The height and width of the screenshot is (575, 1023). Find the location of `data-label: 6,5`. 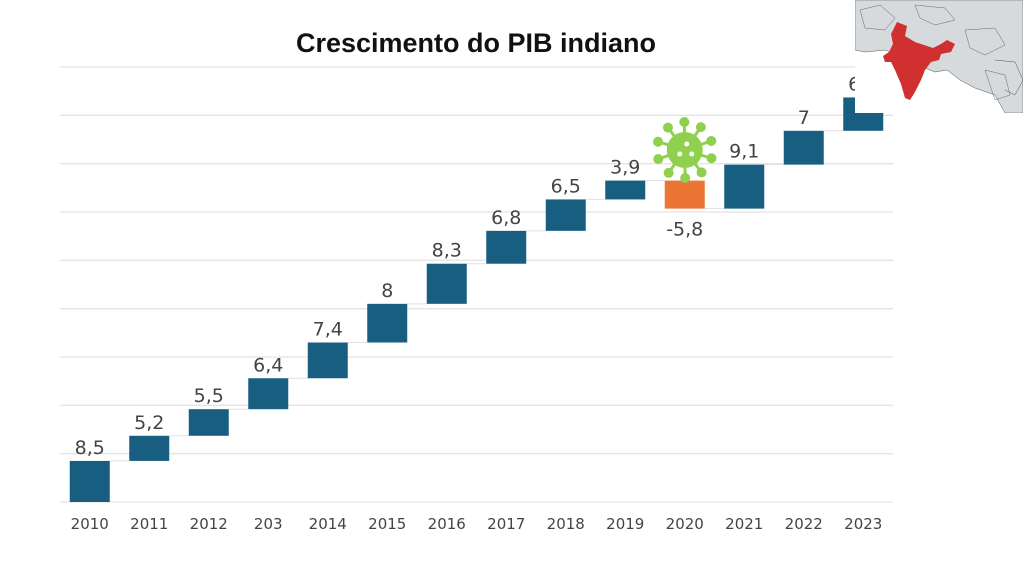

data-label: 6,5 is located at coordinates (566, 186).